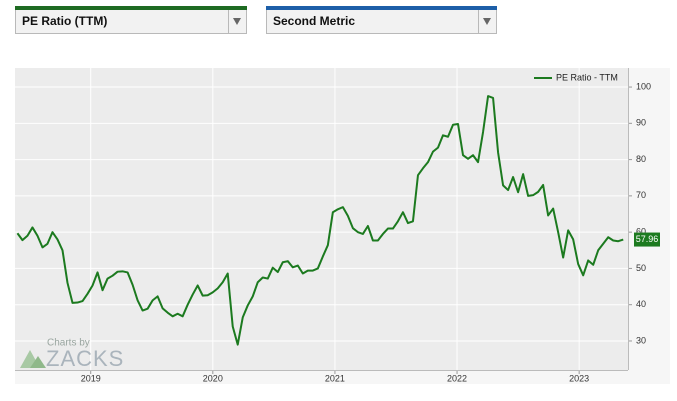 The width and height of the screenshot is (677, 401). Describe the element at coordinates (579, 378) in the screenshot. I see `x-tick-label: 2023` at that location.